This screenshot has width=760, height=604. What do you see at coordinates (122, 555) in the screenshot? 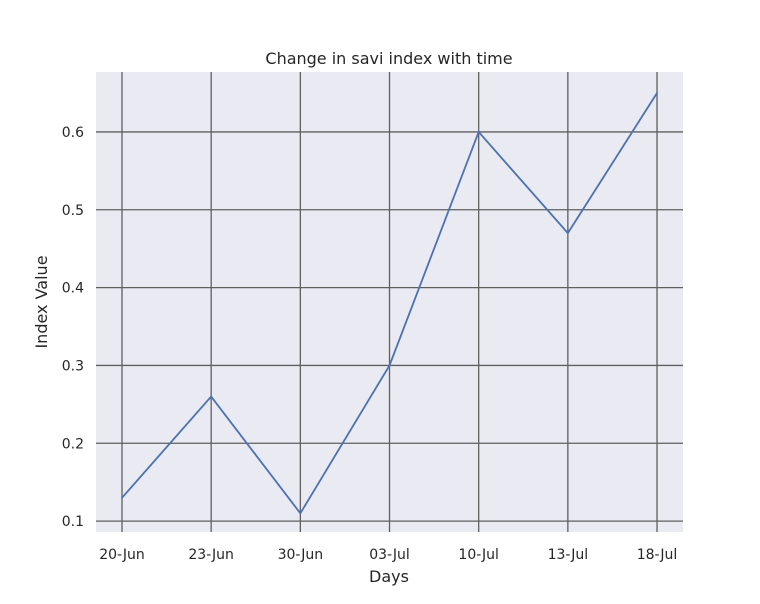
I see `x-tick-label: 20-Jun` at bounding box center [122, 555].